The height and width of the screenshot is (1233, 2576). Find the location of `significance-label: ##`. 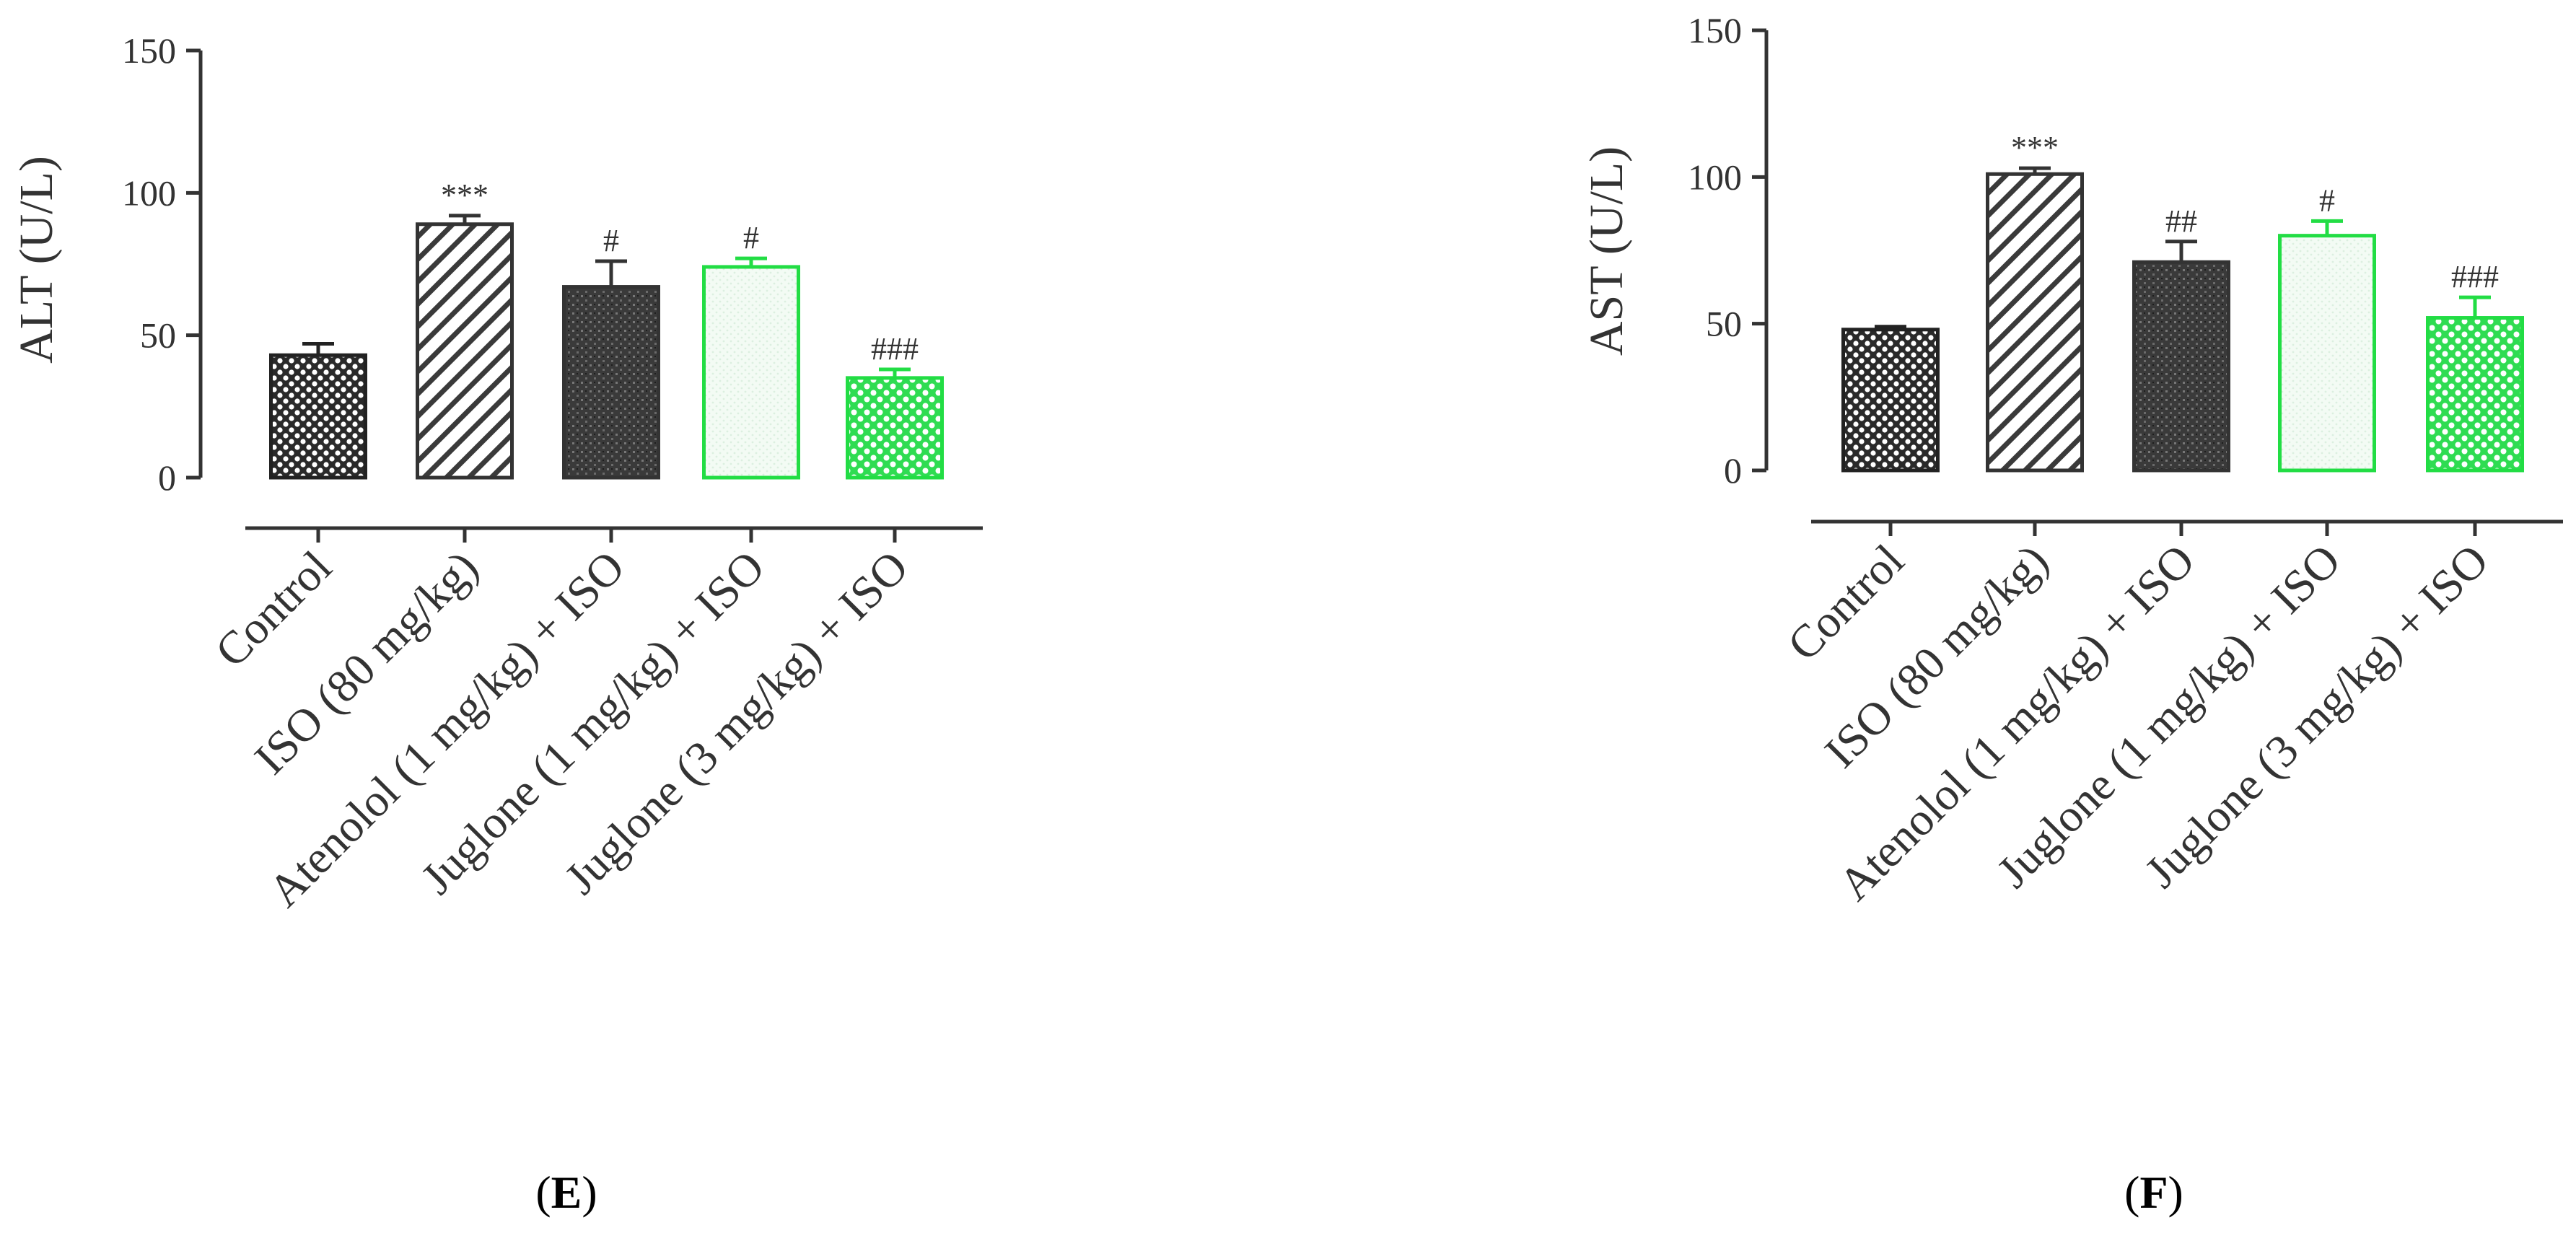

significance-label: ## is located at coordinates (2181, 221).